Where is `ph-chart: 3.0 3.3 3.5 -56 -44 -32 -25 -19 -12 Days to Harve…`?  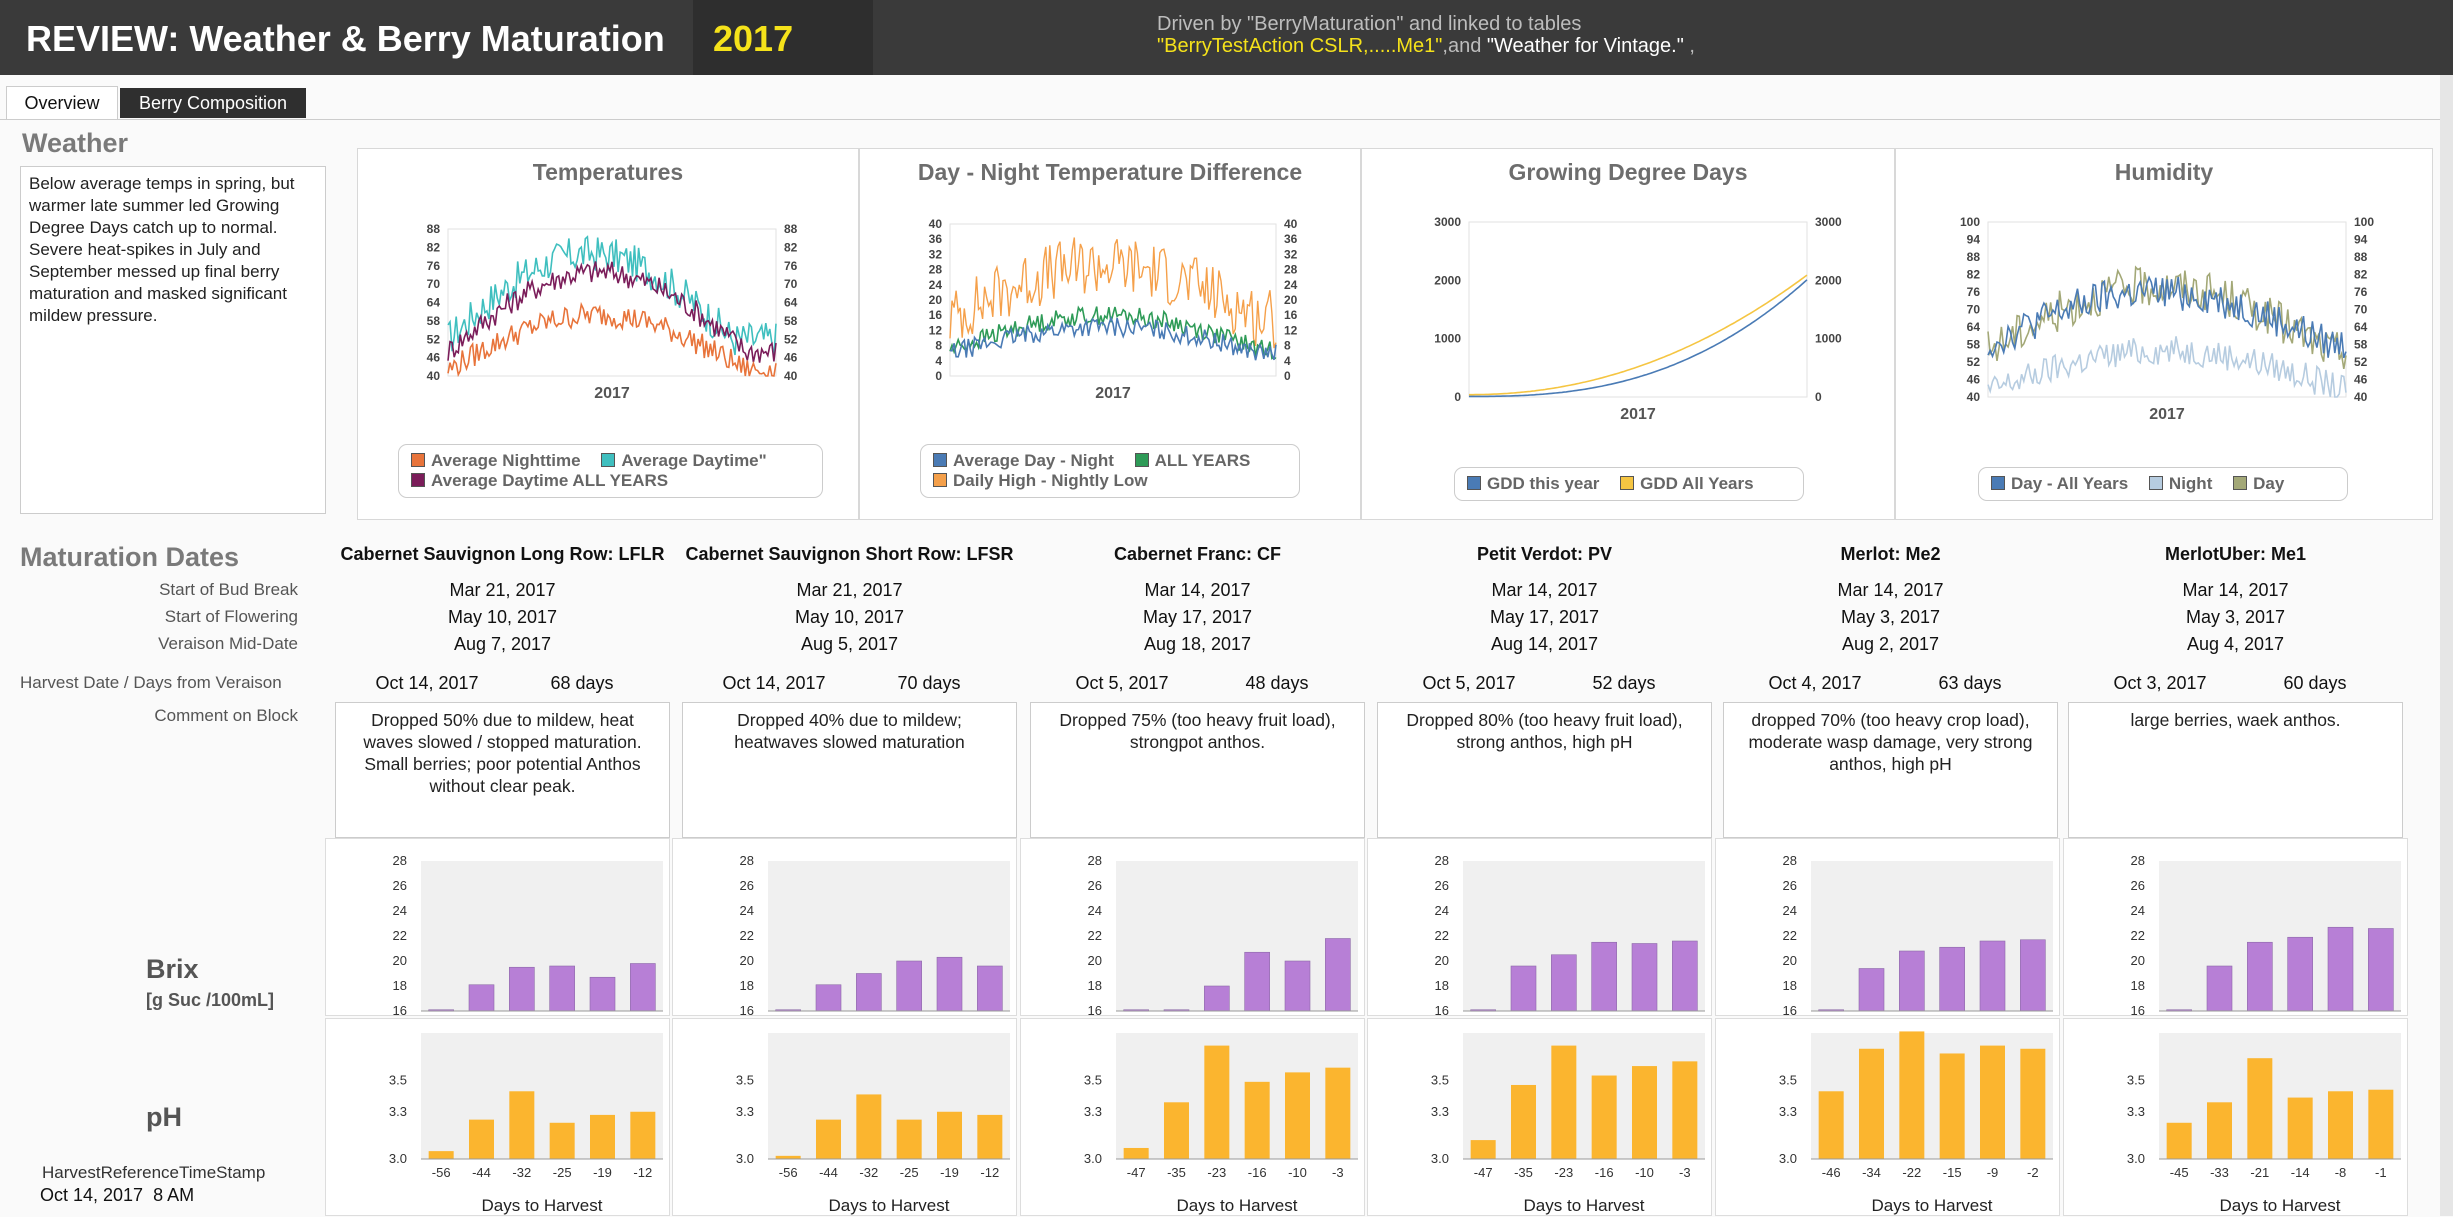
ph-chart: 3.0 3.3 3.5 -56 -44 -32 -25 -19 -12 Days to Harve… is located at coordinates (844, 1117).